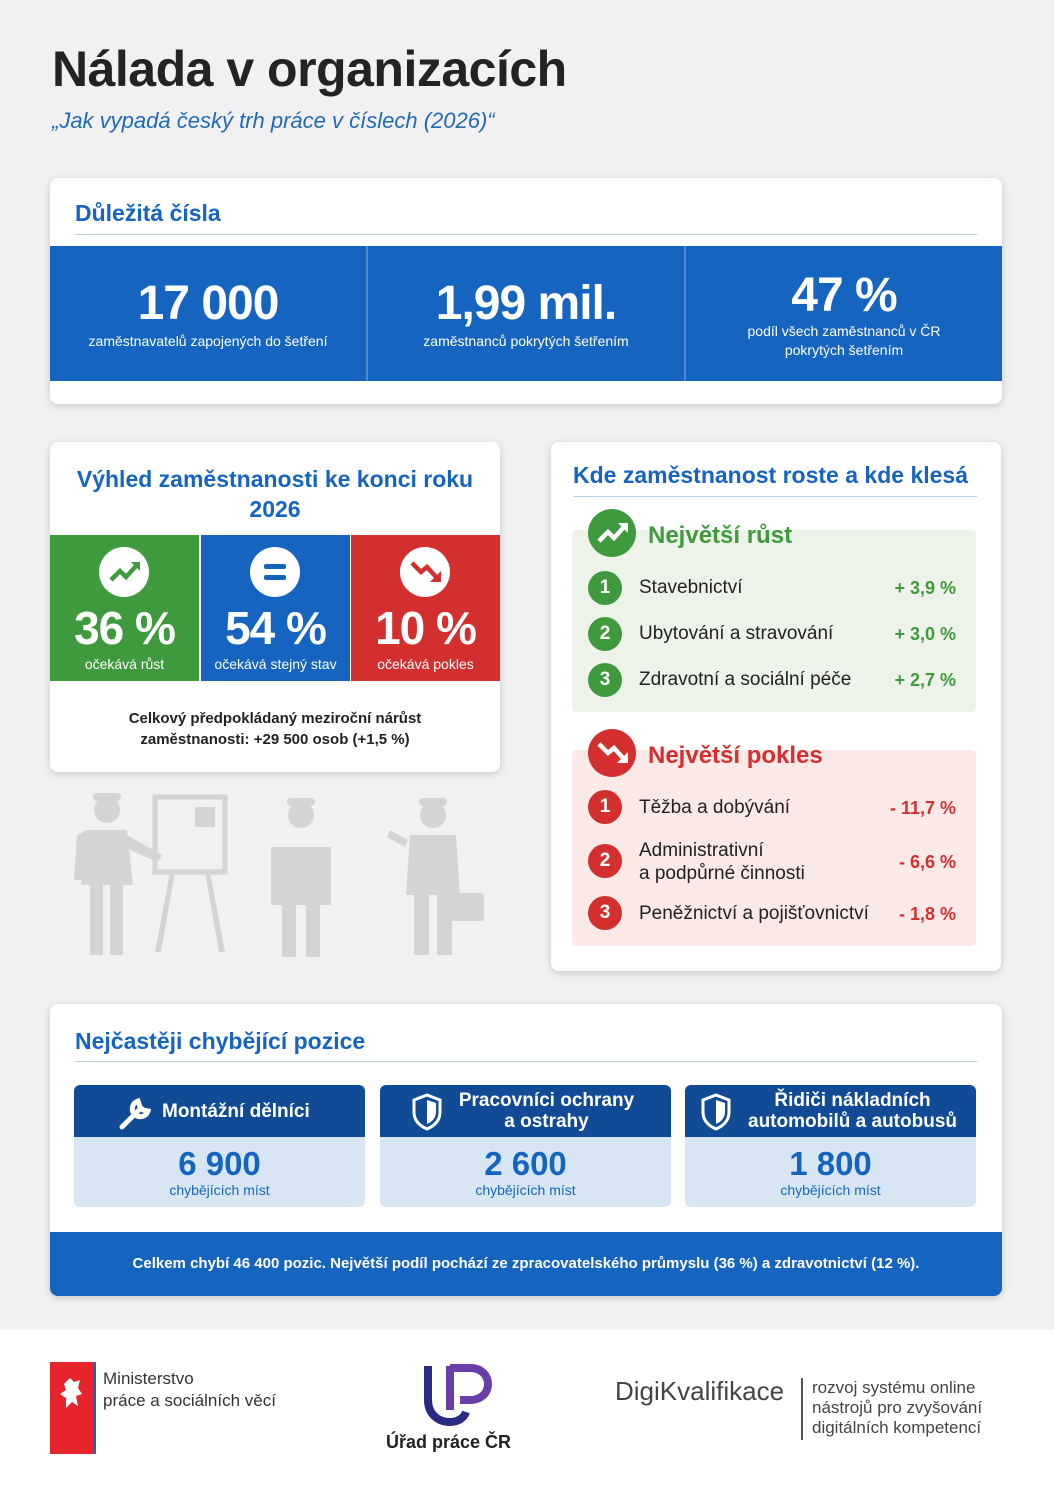 The height and width of the screenshot is (1492, 1054). What do you see at coordinates (844, 350) in the screenshot?
I see `line: pokrytých šetřením` at bounding box center [844, 350].